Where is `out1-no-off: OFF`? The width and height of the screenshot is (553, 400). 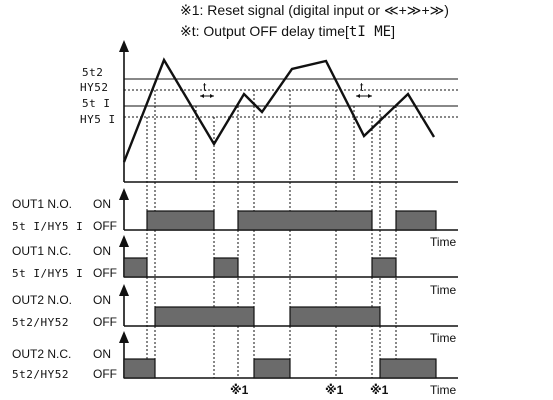 out1-no-off: OFF is located at coordinates (105, 226).